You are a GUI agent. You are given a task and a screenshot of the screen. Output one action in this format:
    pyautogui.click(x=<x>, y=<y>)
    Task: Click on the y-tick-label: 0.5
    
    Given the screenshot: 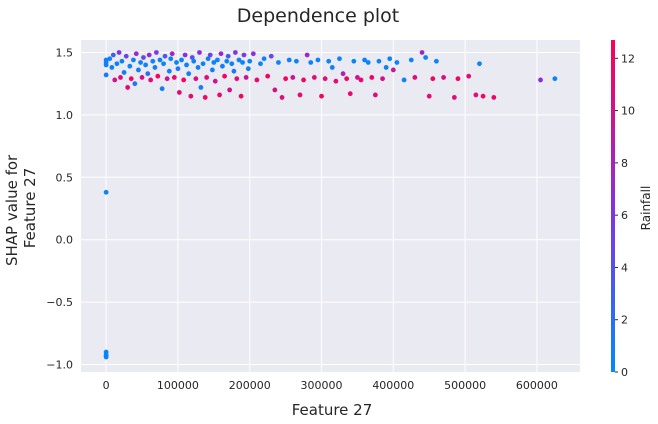 What is the action you would take?
    pyautogui.click(x=65, y=177)
    